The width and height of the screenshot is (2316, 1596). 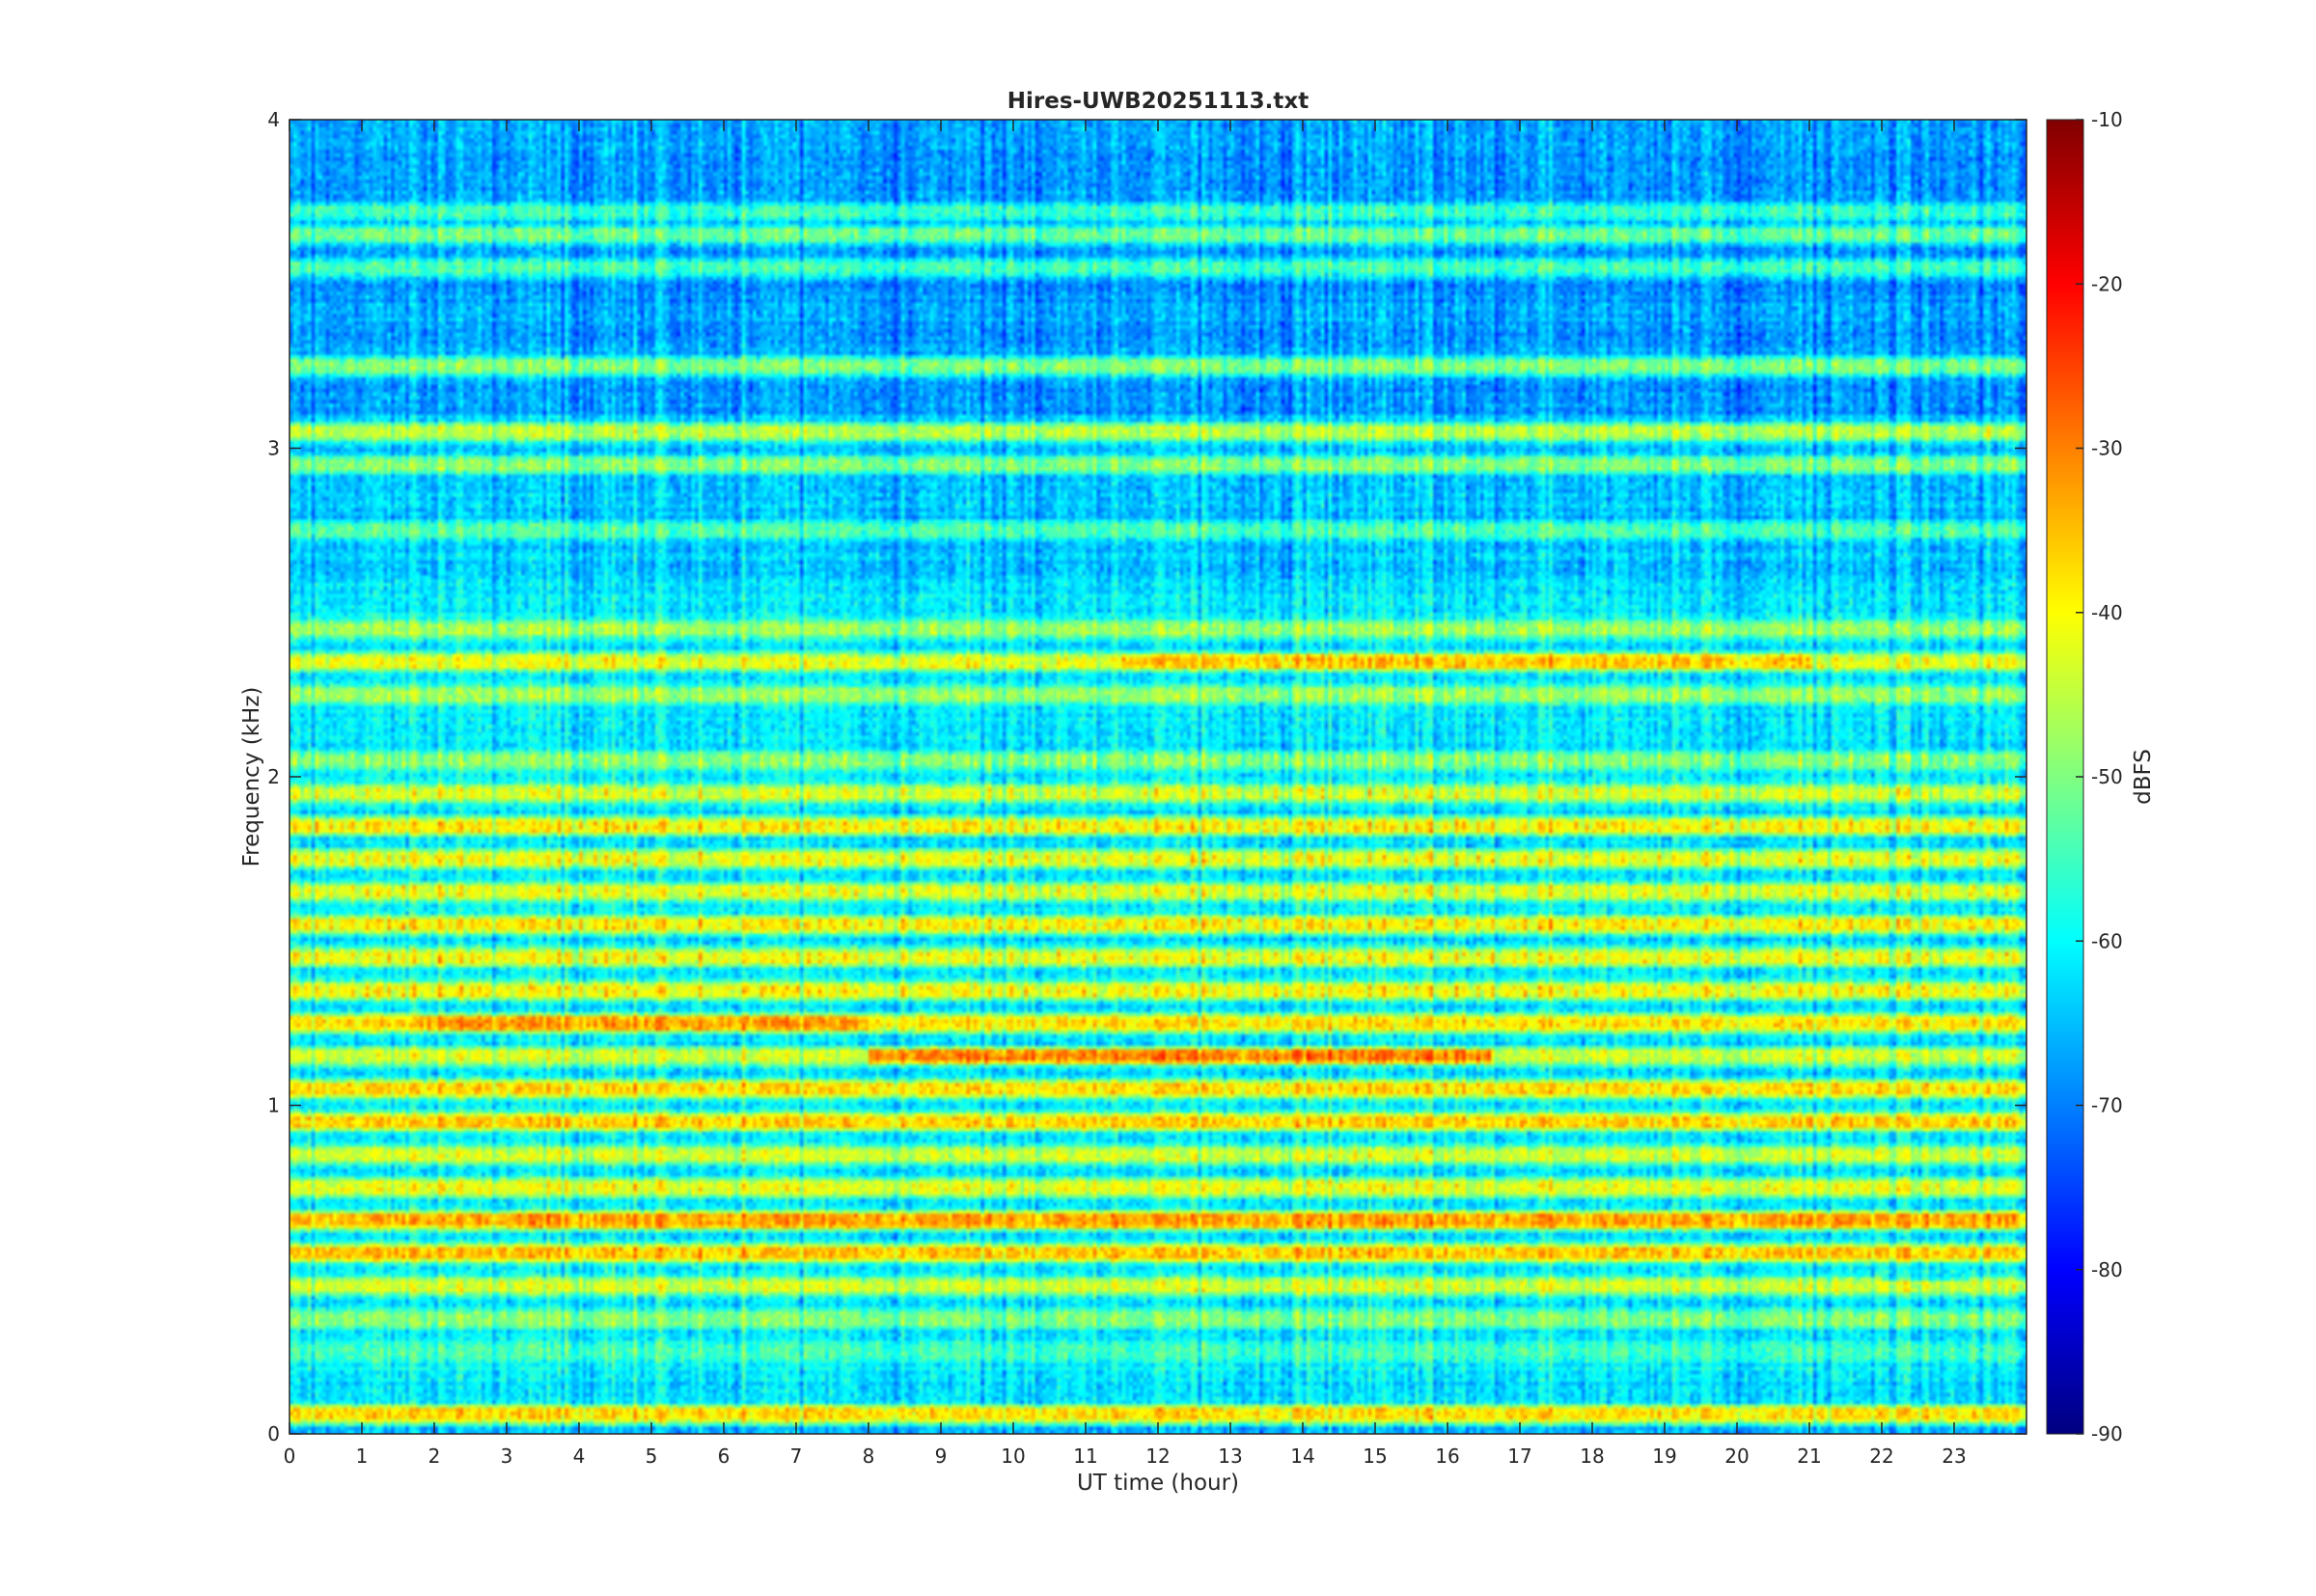 What do you see at coordinates (1664, 1457) in the screenshot?
I see `x-tick-label: 19` at bounding box center [1664, 1457].